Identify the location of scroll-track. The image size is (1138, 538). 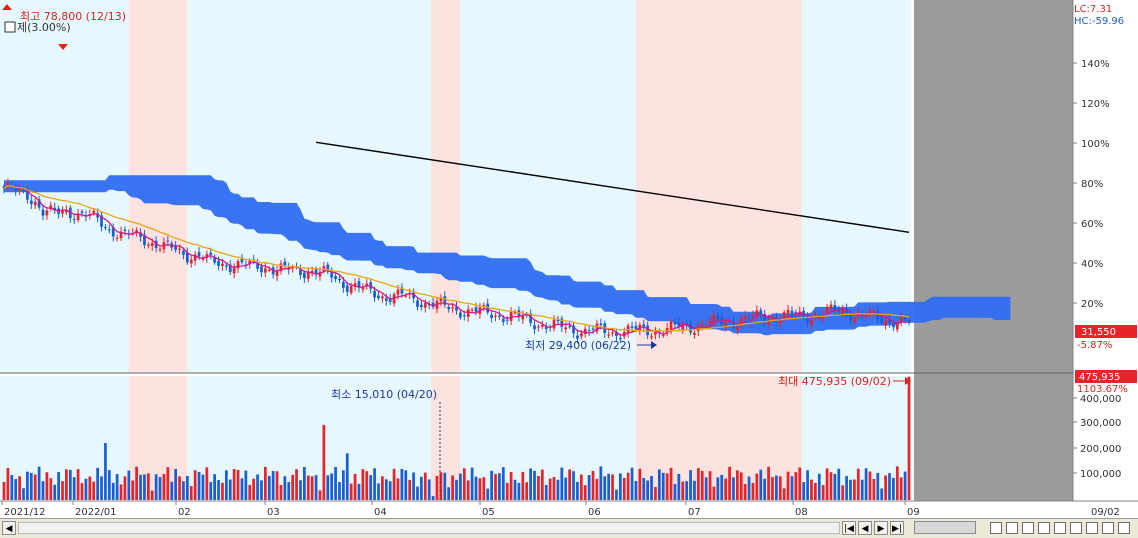
(429, 528).